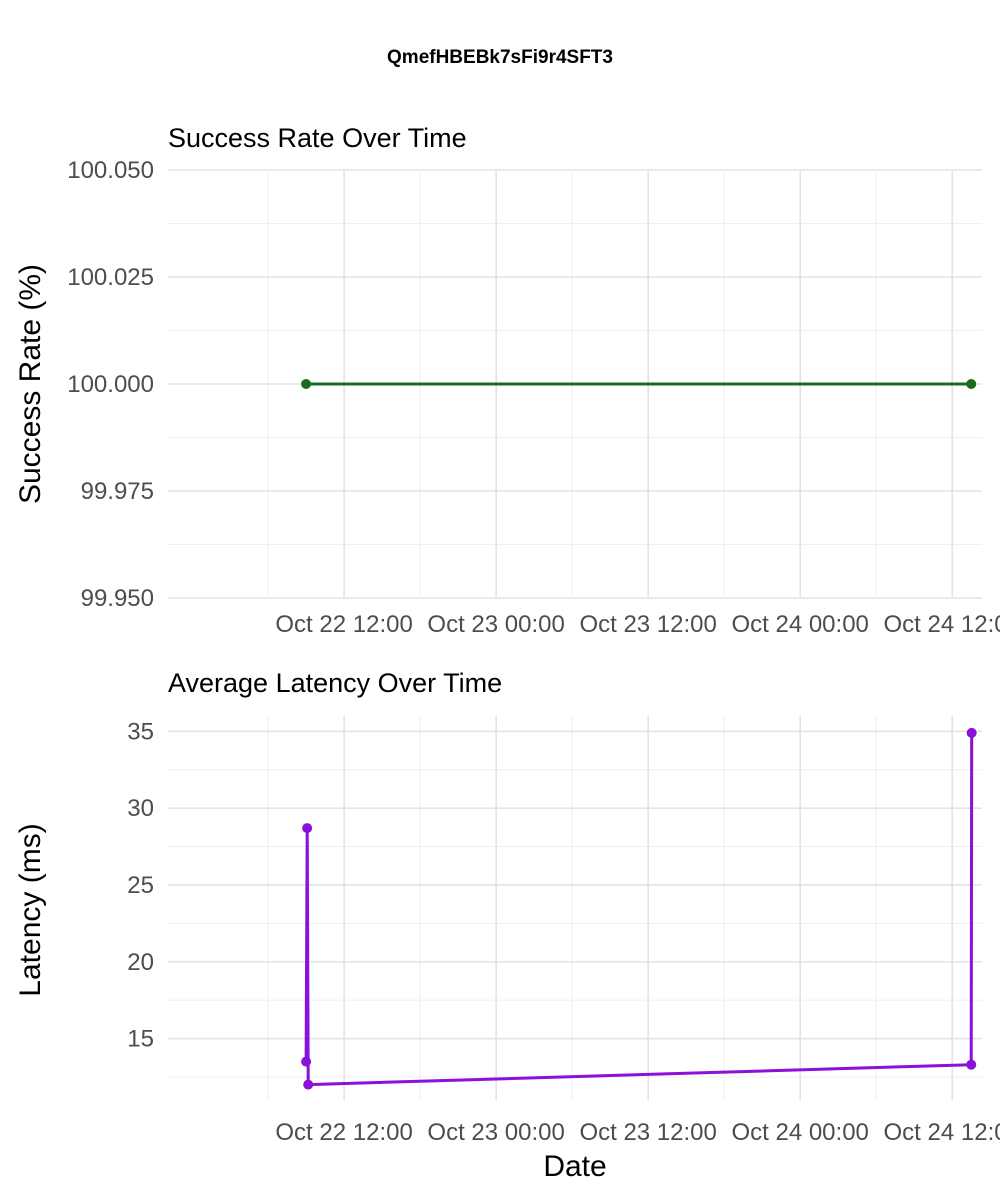  Describe the element at coordinates (140, 885) in the screenshot. I see `y-tick-label: 25` at that location.